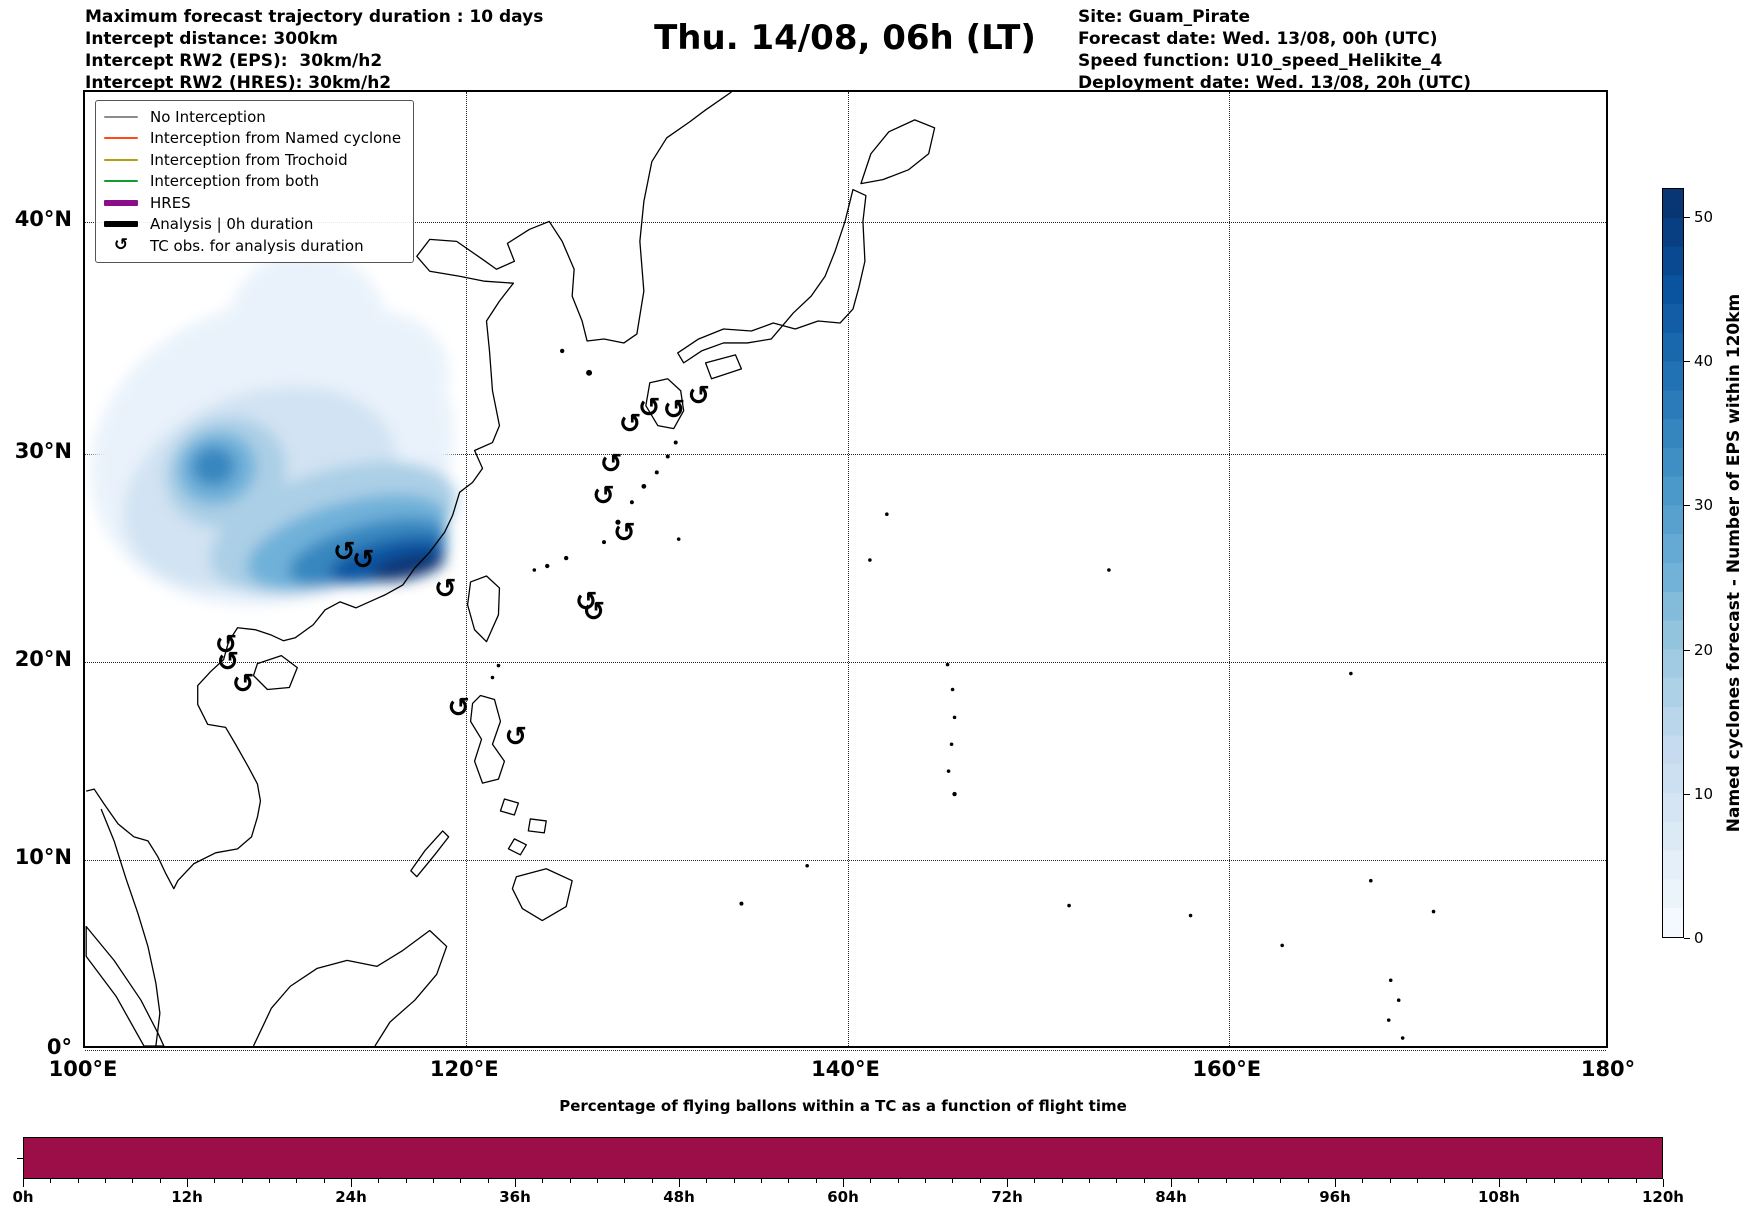  Describe the element at coordinates (1608, 1069) in the screenshot. I see `x-tick-label-180°: 180°` at that location.